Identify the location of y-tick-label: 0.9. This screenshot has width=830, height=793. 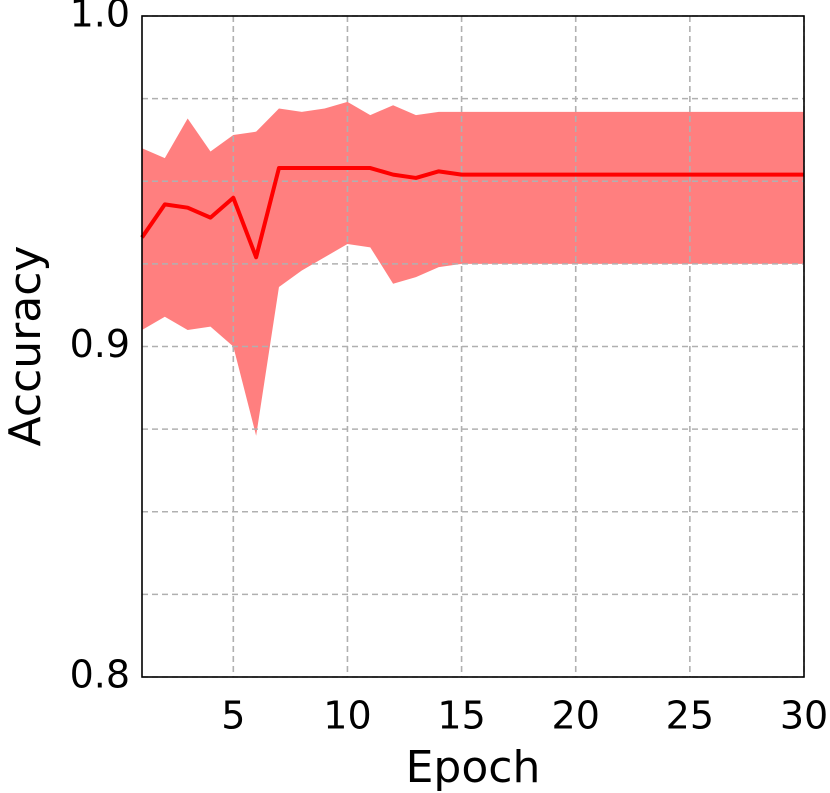
(100, 344).